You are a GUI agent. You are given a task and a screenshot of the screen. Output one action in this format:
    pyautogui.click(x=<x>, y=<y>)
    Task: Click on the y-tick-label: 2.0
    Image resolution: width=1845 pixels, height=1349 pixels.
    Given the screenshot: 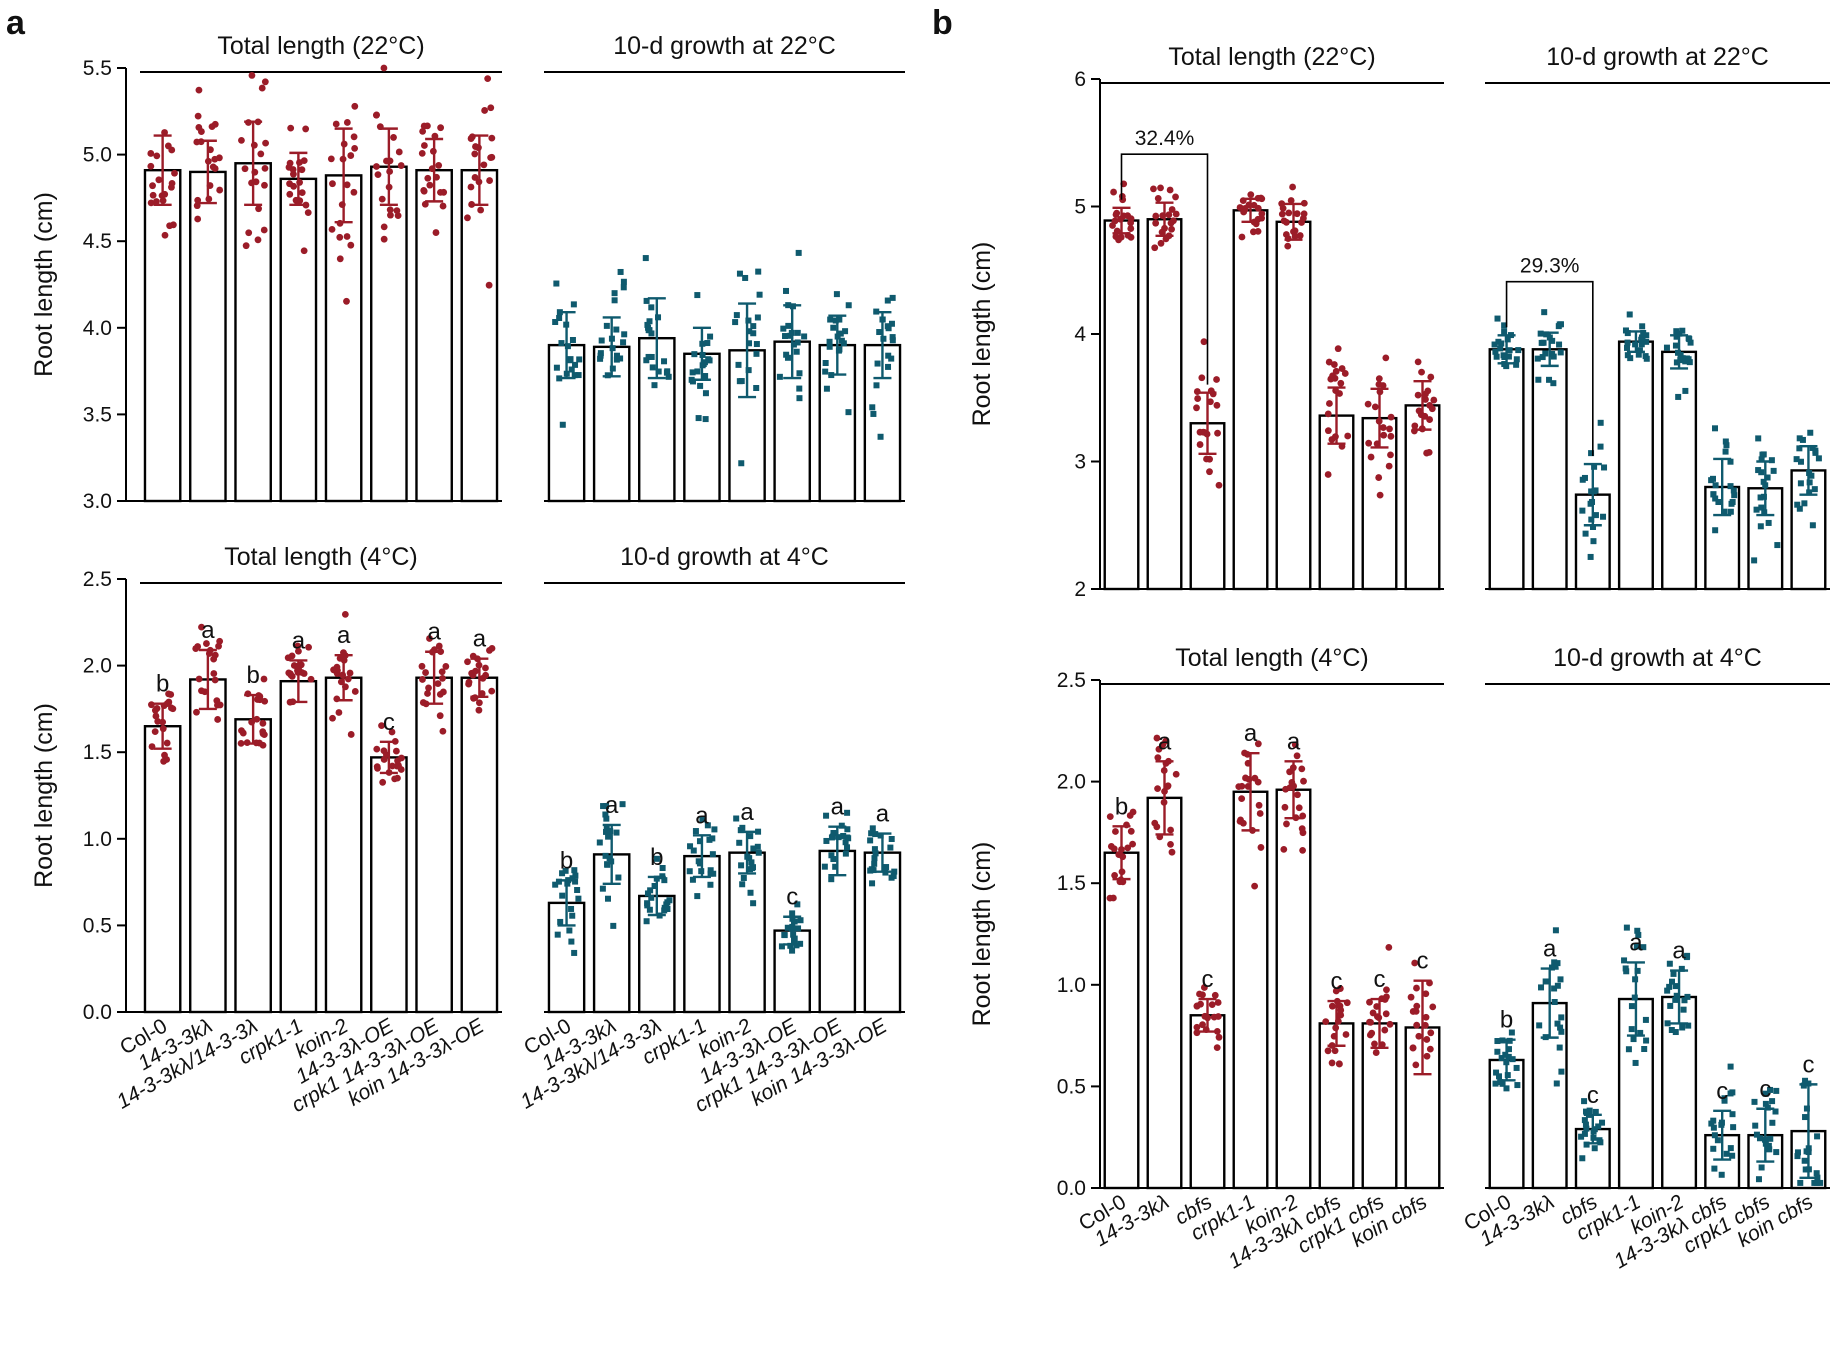 What is the action you would take?
    pyautogui.click(x=1071, y=782)
    